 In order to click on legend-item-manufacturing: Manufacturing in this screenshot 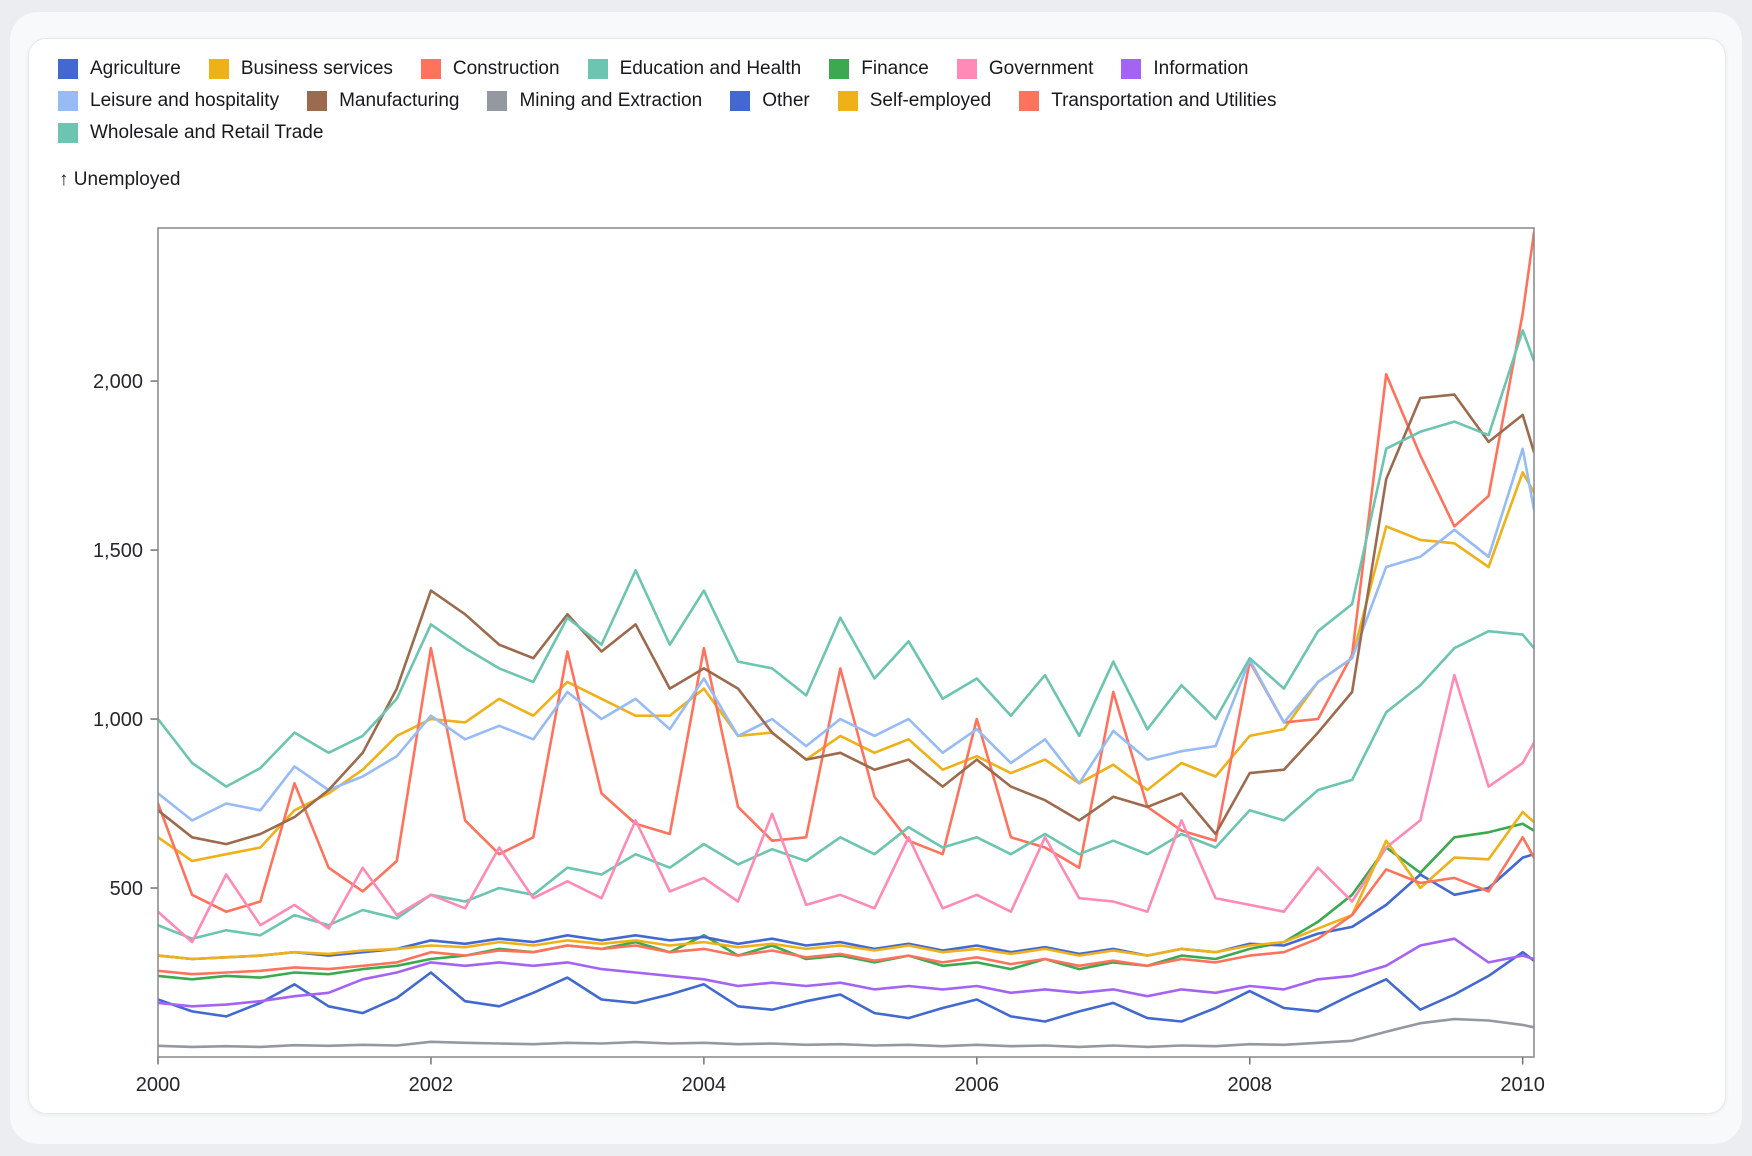, I will do `click(383, 101)`.